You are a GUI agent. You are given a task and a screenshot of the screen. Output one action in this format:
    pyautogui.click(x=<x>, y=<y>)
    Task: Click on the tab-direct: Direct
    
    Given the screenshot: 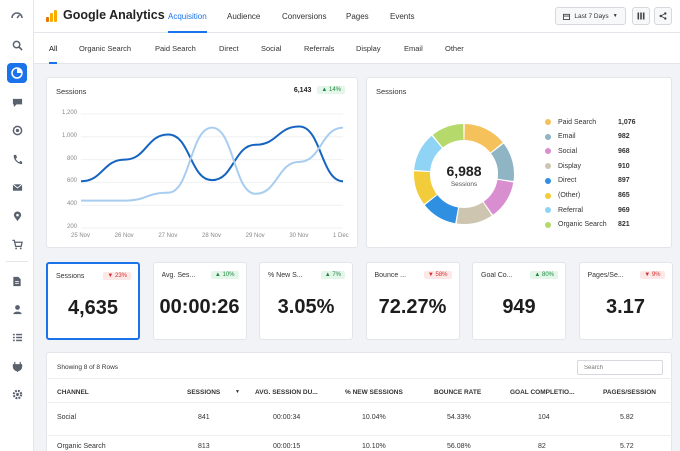 What is the action you would take?
    pyautogui.click(x=229, y=48)
    